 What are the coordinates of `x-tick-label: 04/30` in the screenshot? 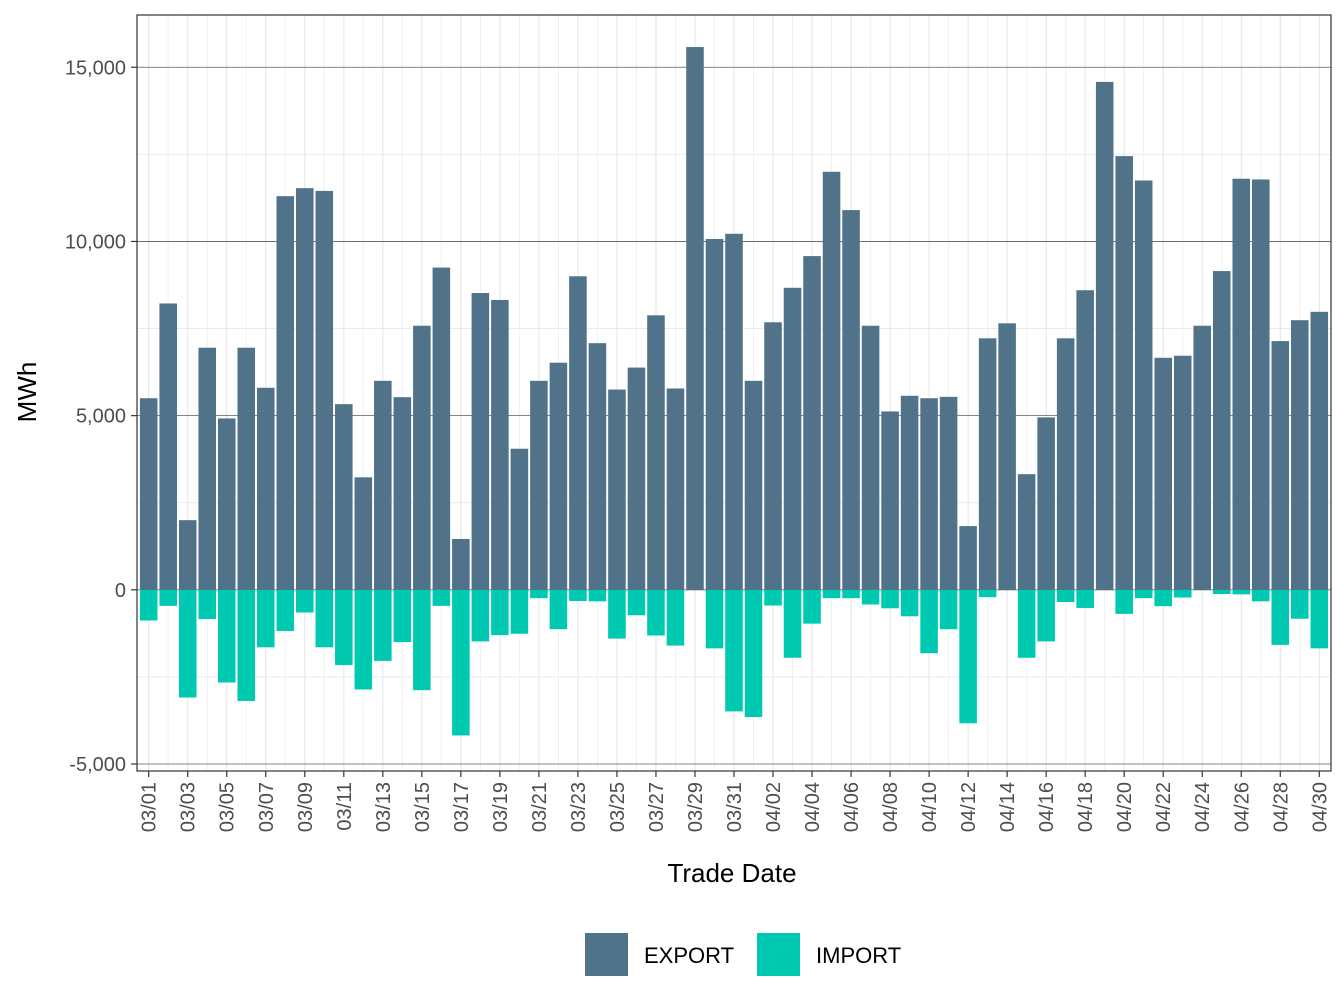 It's located at (1320, 807).